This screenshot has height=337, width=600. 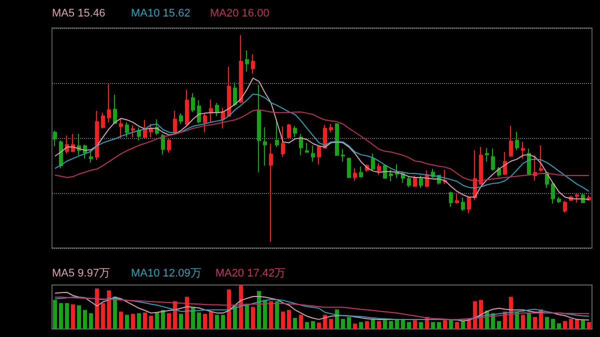 What do you see at coordinates (166, 274) in the screenshot?
I see `series-label: MA10 12.09万` at bounding box center [166, 274].